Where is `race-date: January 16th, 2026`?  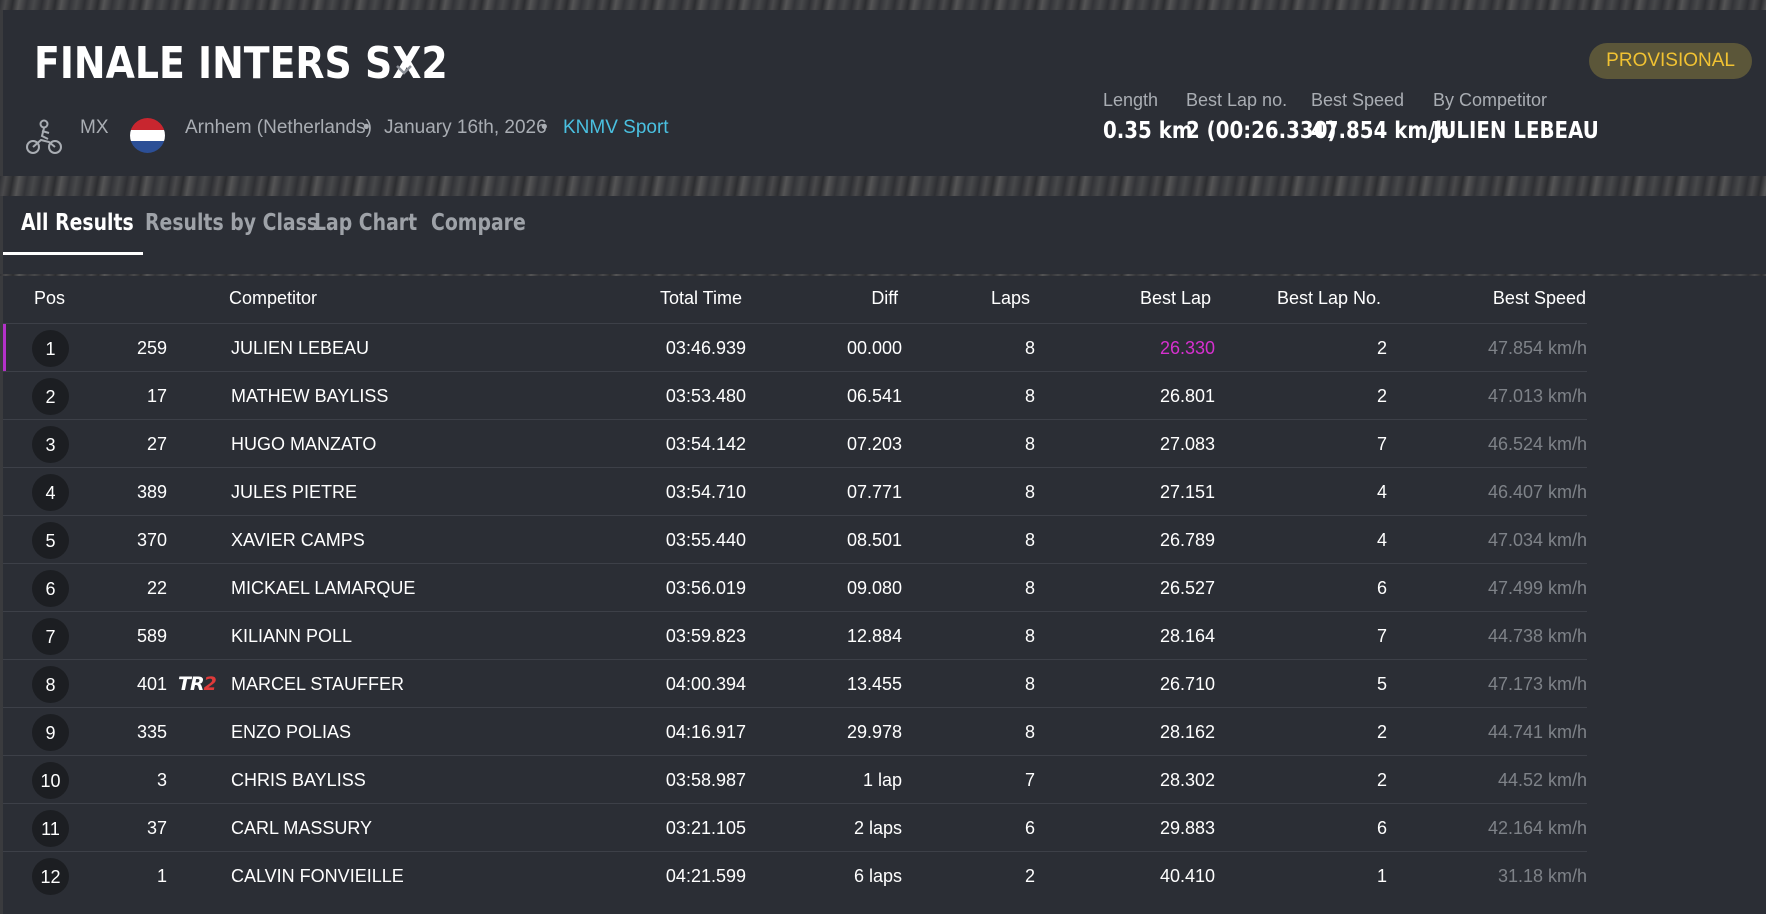
race-date: January 16th, 2026 is located at coordinates (465, 127).